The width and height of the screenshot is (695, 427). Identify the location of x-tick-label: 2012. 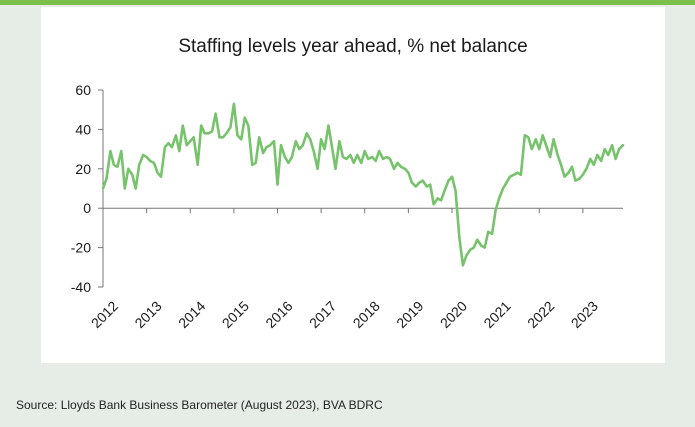
(104, 314).